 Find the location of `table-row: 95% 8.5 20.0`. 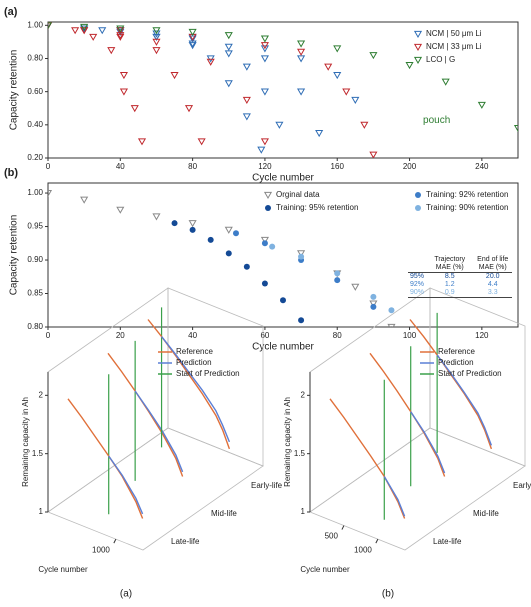

table-row: 95% 8.5 20.0 is located at coordinates (460, 277).